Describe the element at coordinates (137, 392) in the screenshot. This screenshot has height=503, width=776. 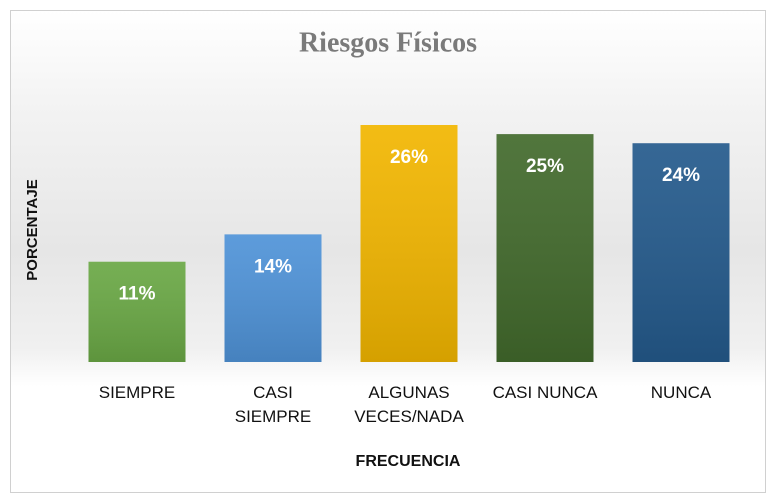
I see `x-tick-label: SIEMPRE` at that location.